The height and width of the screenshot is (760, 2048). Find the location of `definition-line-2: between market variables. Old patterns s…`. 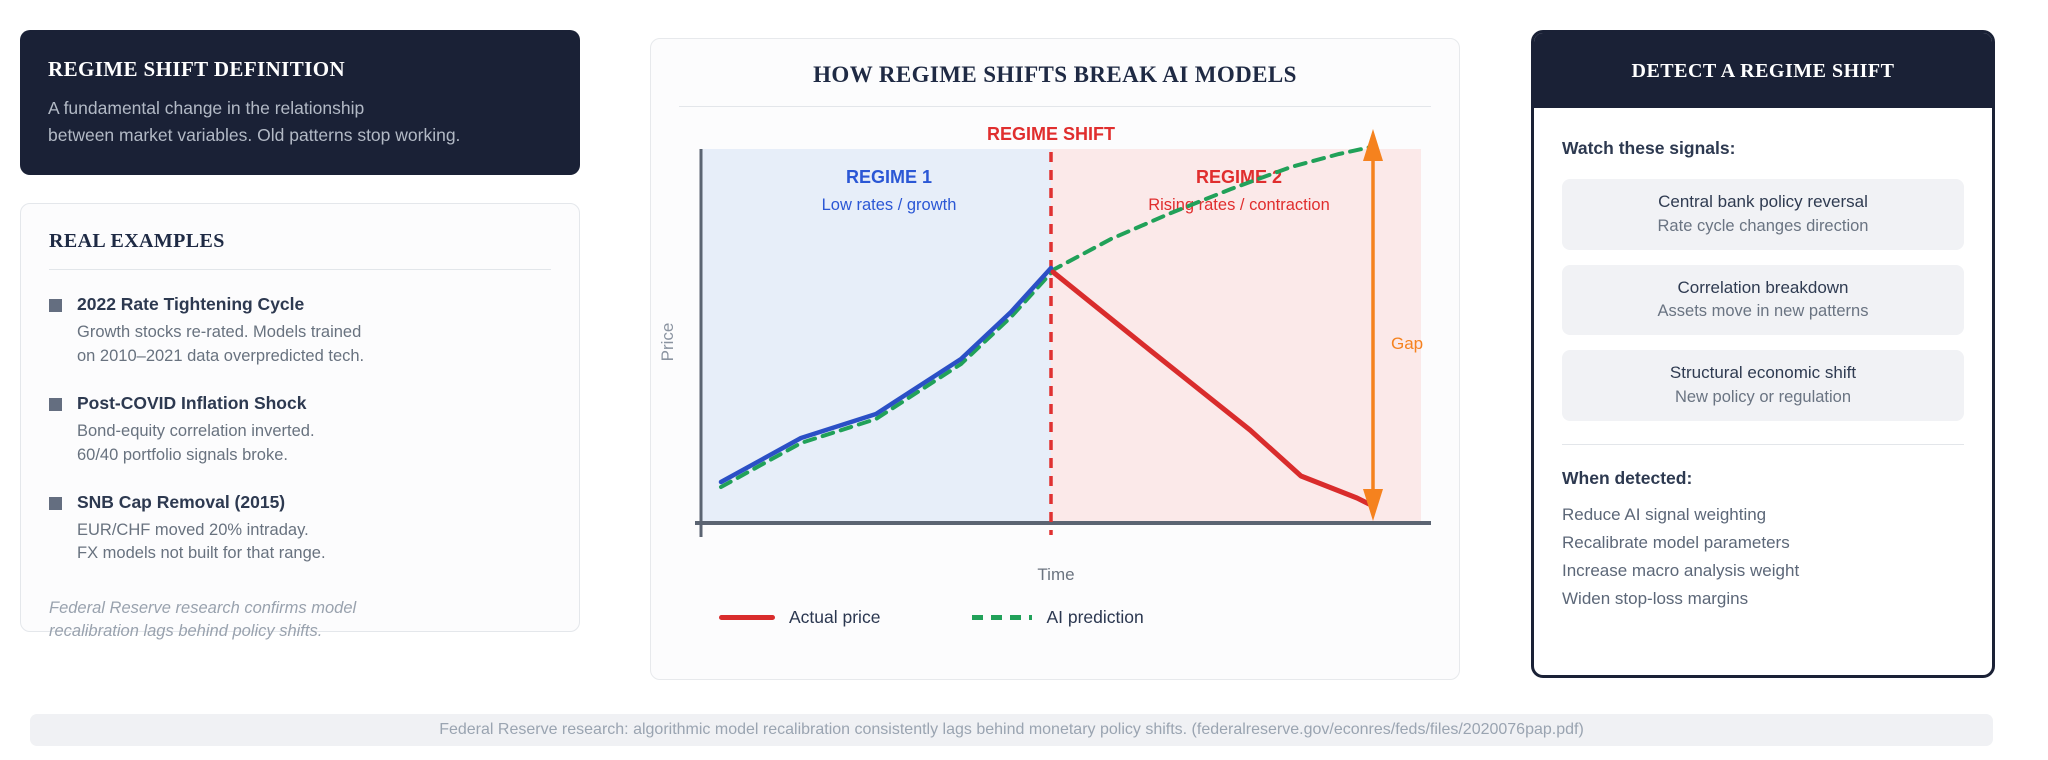

definition-line-2: between market variables. Old patterns s… is located at coordinates (254, 135).